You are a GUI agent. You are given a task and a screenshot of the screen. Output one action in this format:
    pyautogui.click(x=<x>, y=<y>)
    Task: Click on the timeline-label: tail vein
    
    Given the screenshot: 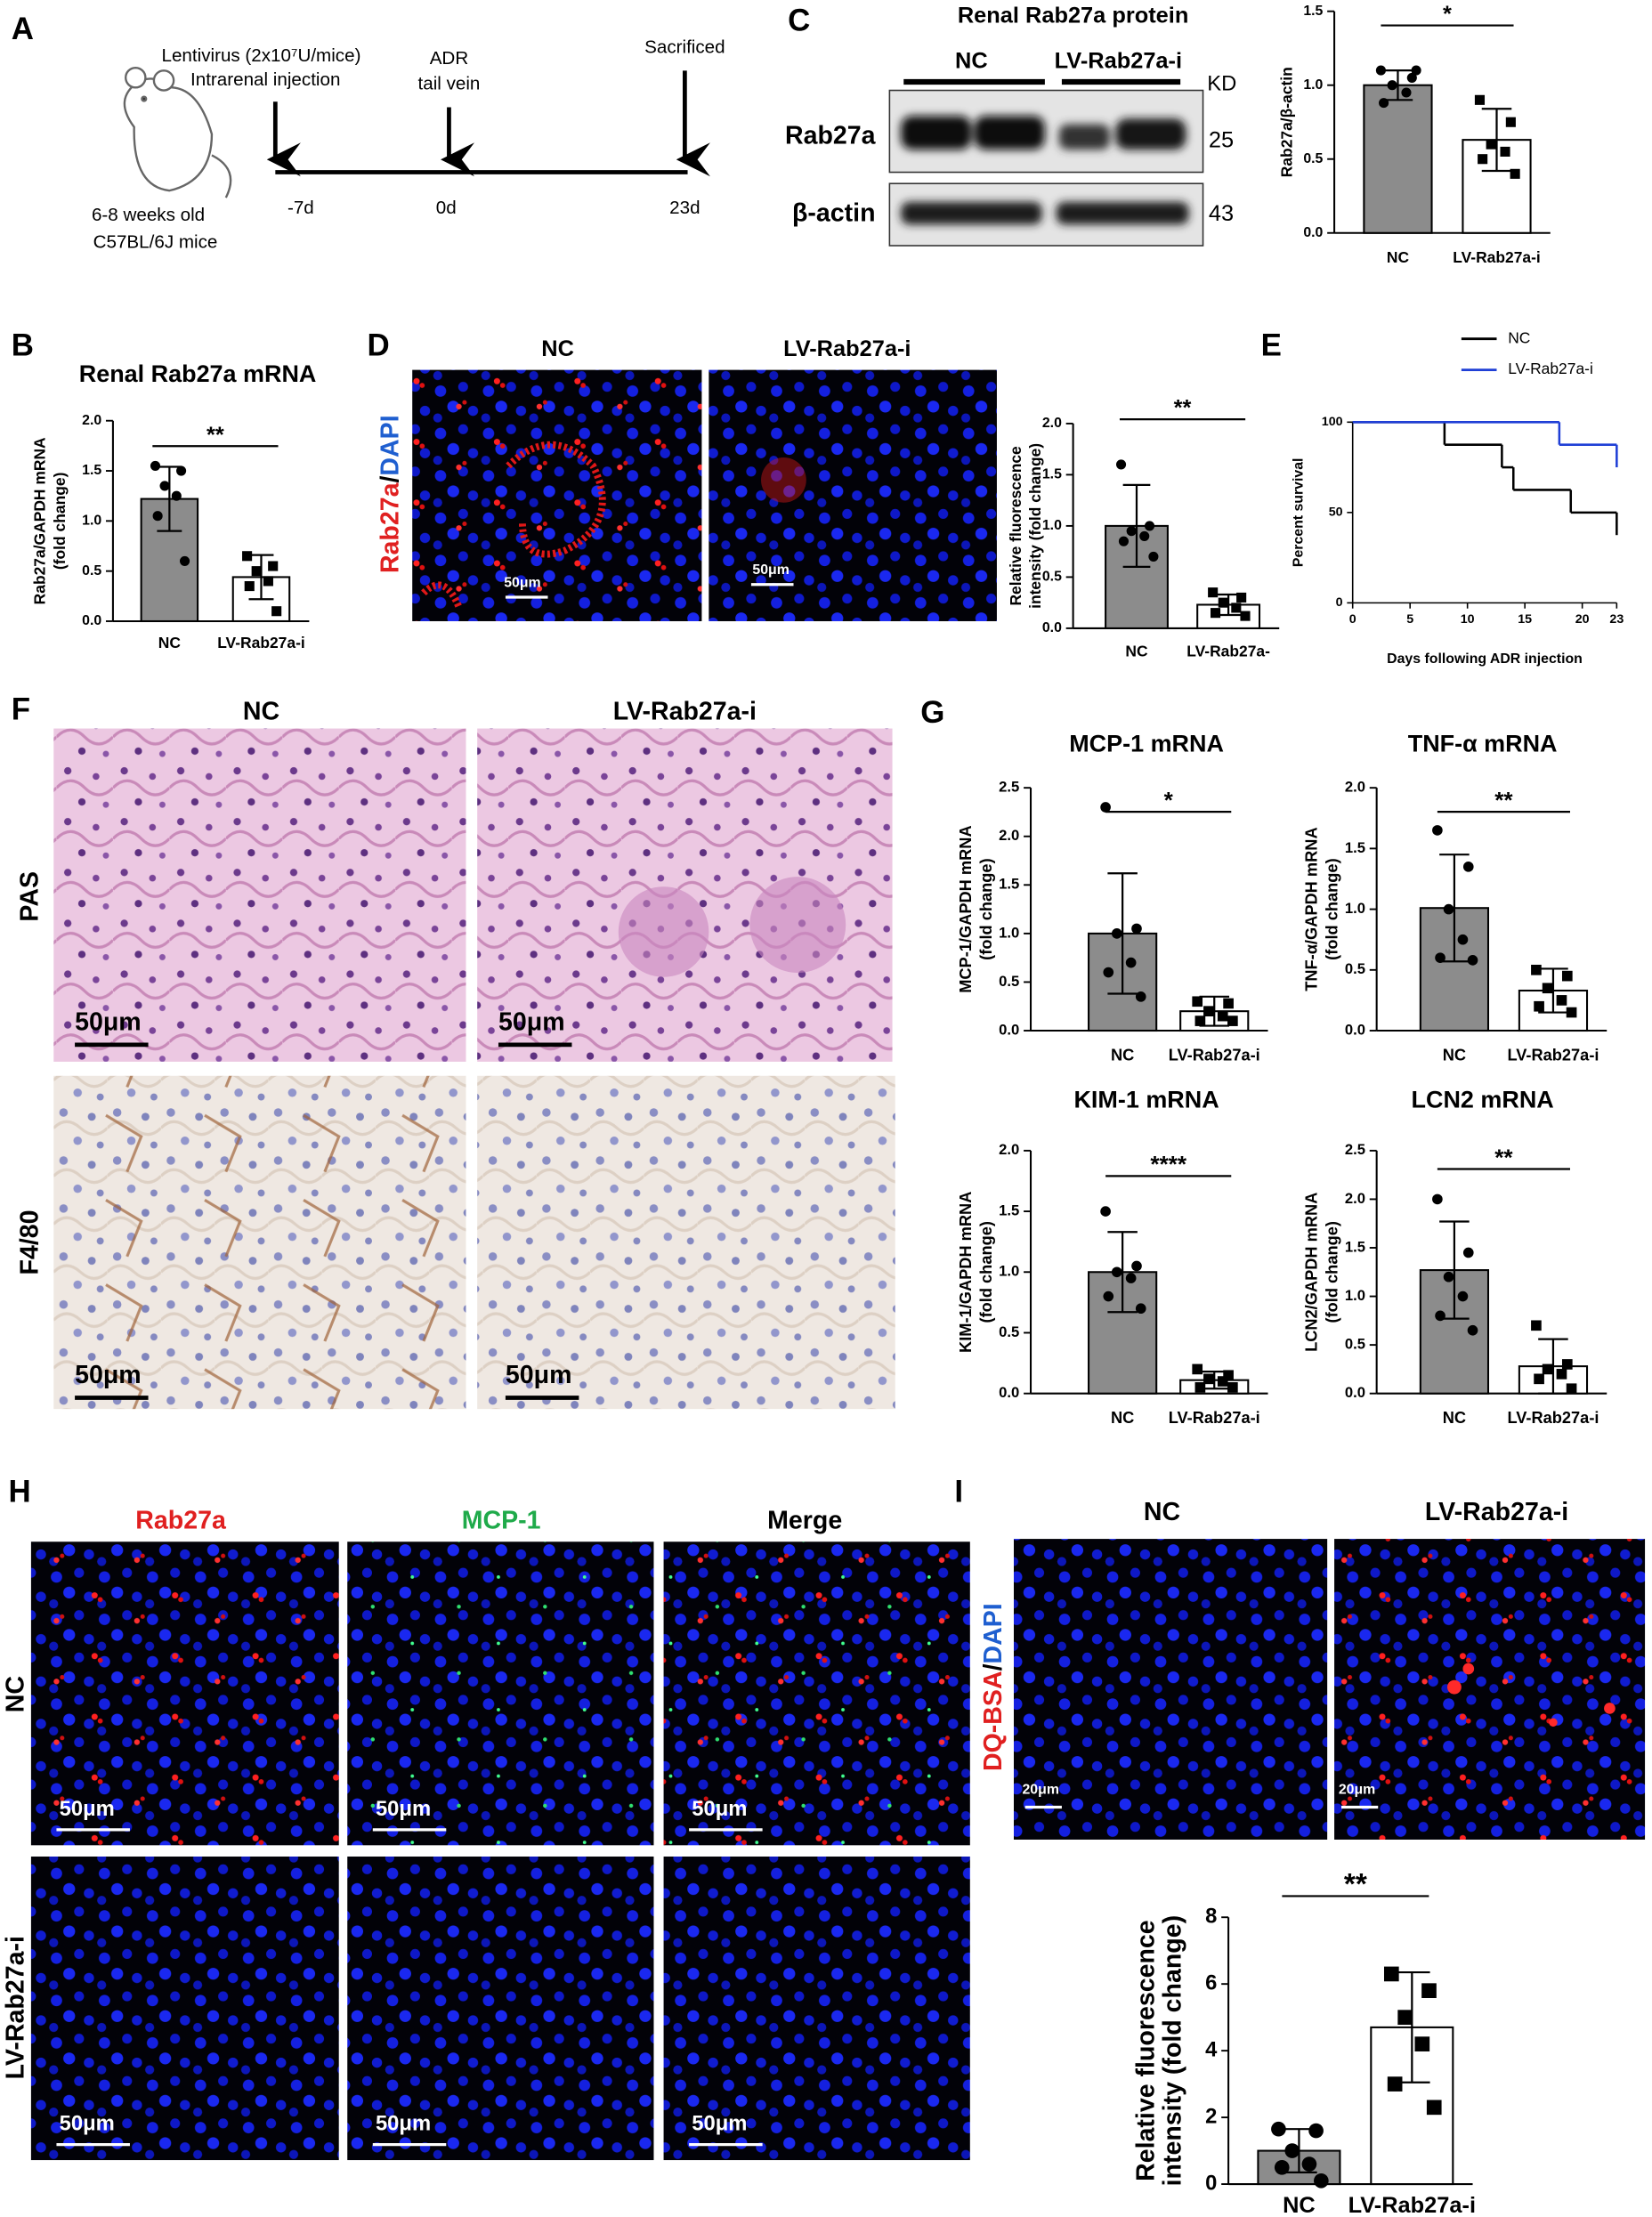 What is the action you would take?
    pyautogui.click(x=449, y=84)
    